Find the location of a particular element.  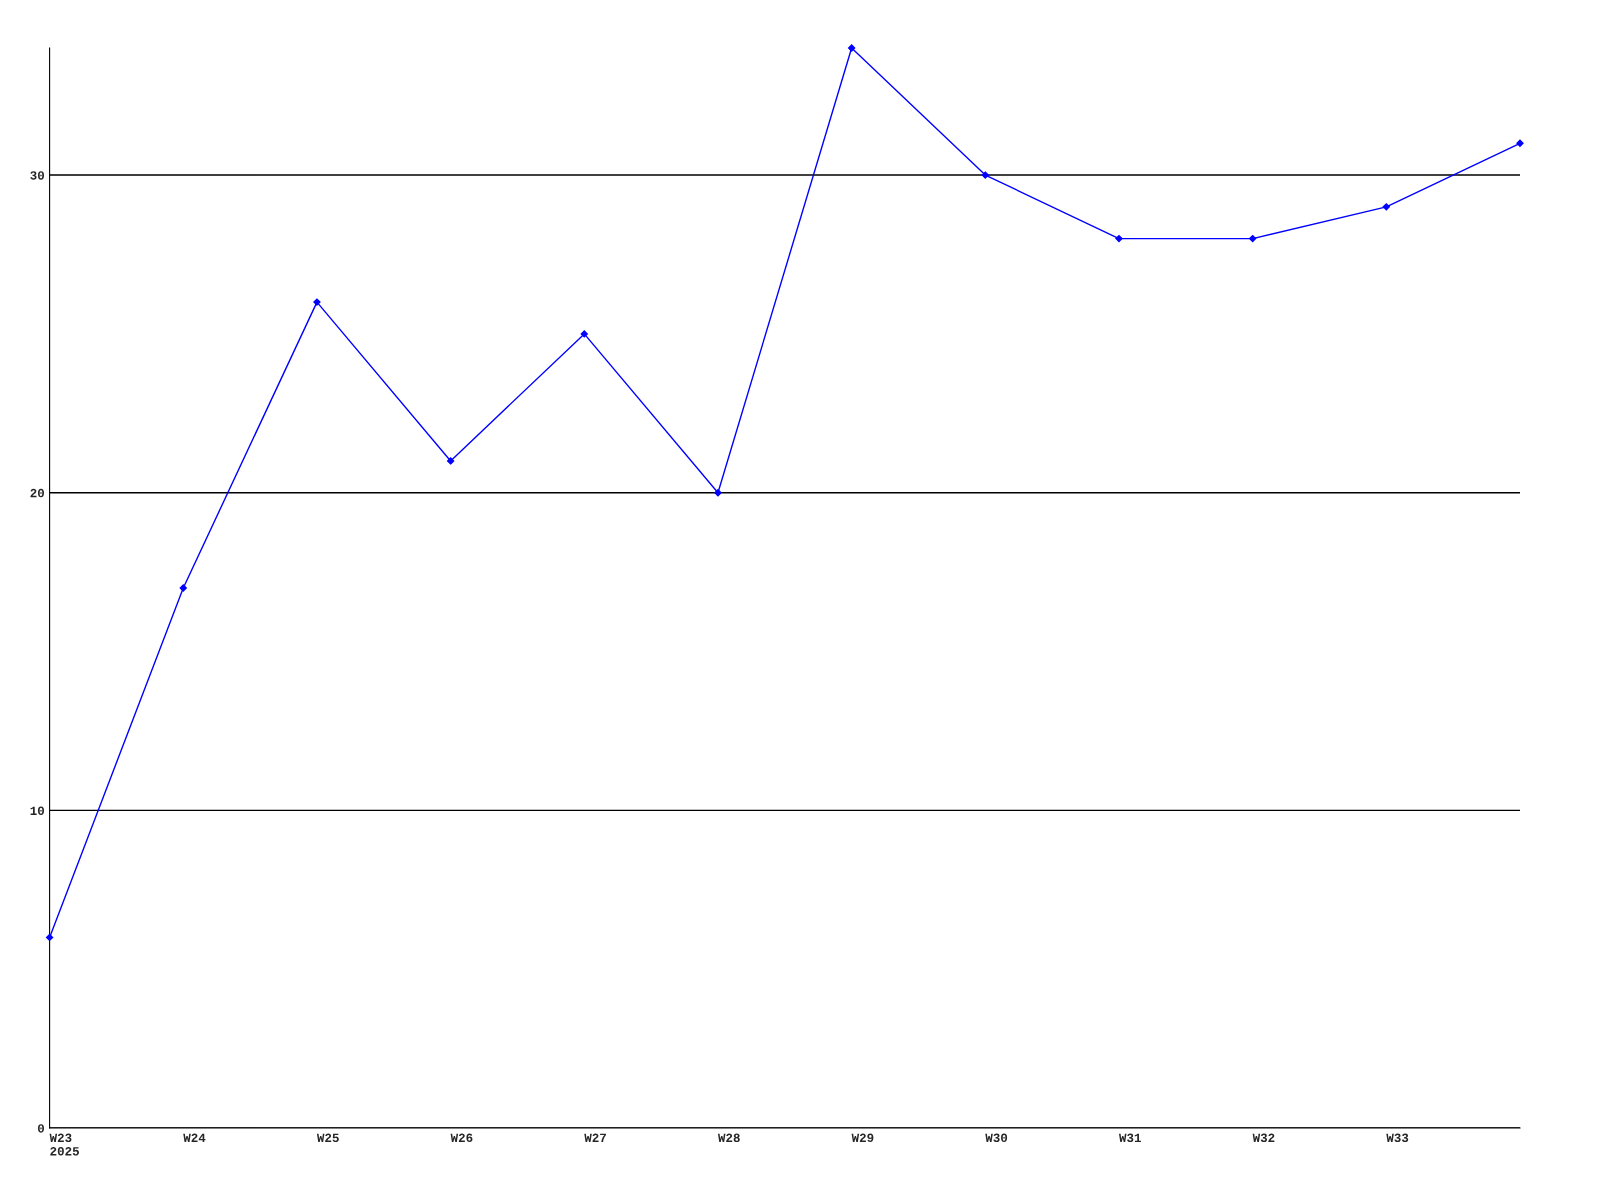

x-tick-label: W25 is located at coordinates (327, 1138).